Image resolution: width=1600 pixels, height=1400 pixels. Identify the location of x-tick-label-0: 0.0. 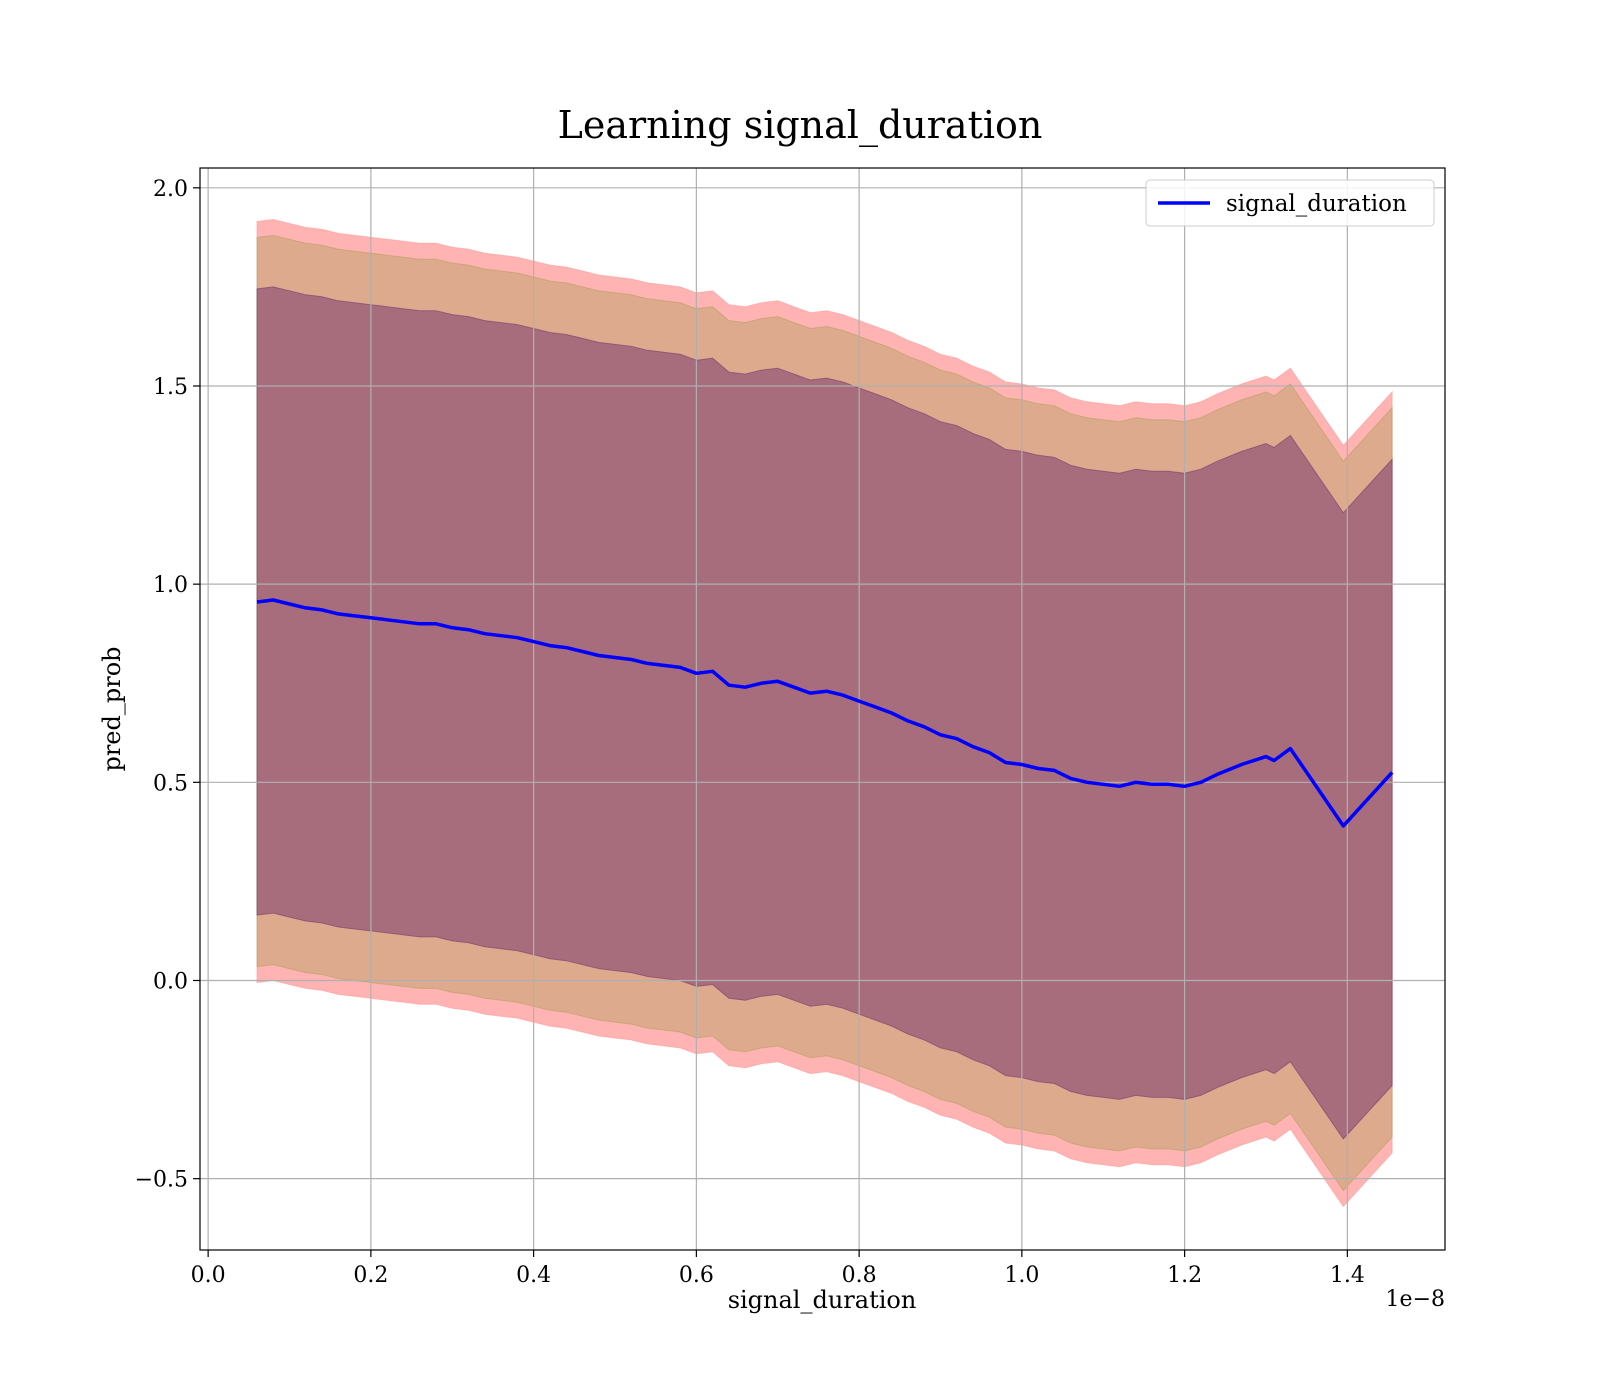
(208, 1275).